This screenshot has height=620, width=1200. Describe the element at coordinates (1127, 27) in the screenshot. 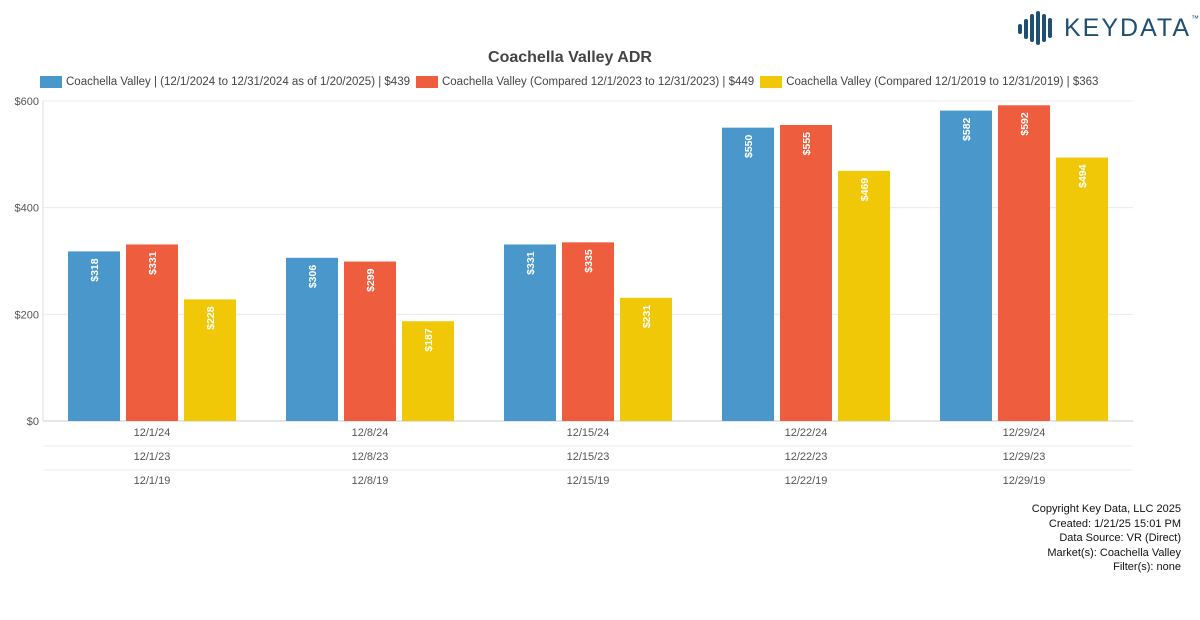

I see `logo-wordmark: KEYDATA` at that location.